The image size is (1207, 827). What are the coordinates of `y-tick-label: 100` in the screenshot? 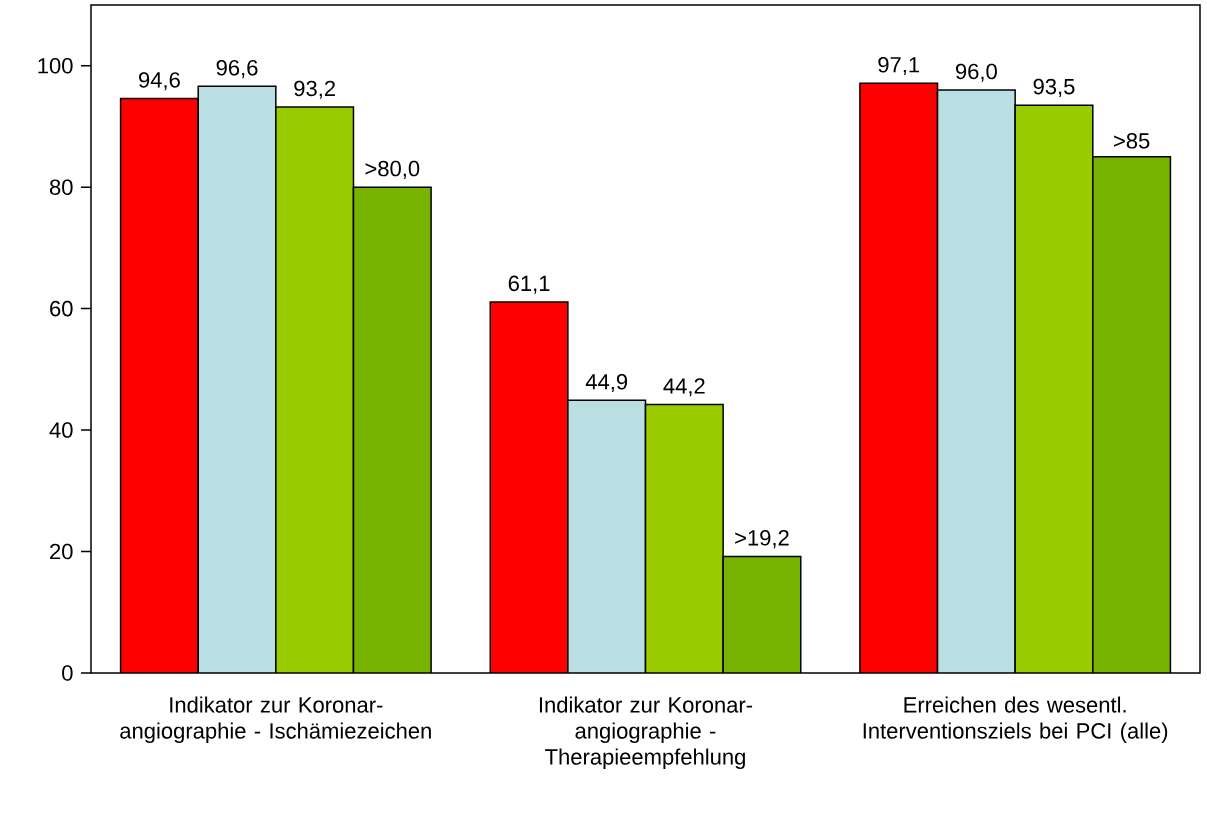 It's located at (55, 65).